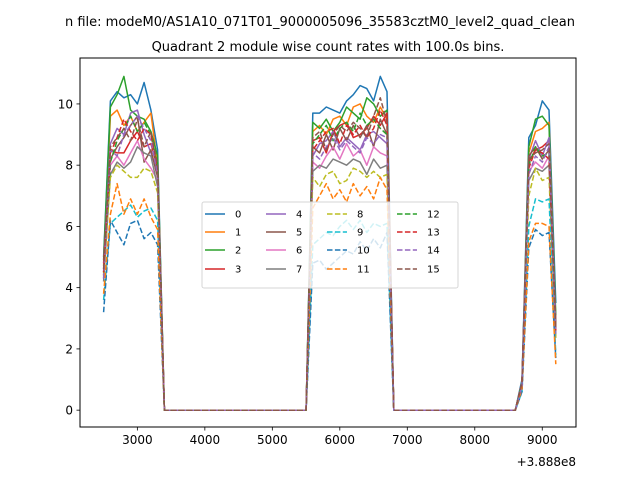  What do you see at coordinates (238, 251) in the screenshot?
I see `legend-label-2: 2` at bounding box center [238, 251].